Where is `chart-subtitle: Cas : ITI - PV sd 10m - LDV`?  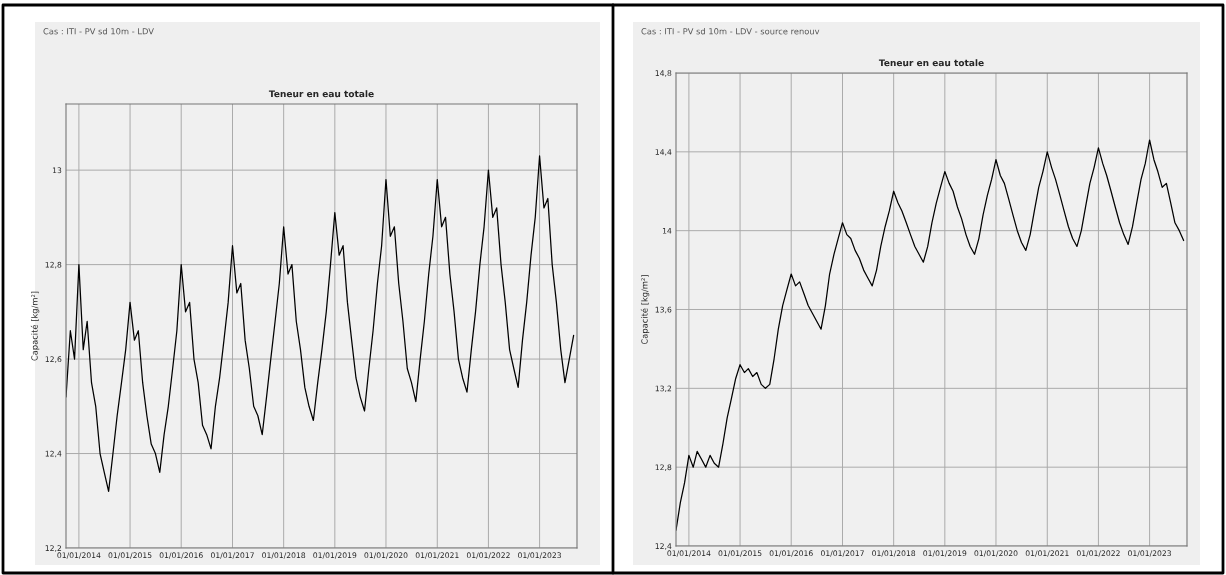 chart-subtitle: Cas : ITI - PV sd 10m - LDV is located at coordinates (98, 31).